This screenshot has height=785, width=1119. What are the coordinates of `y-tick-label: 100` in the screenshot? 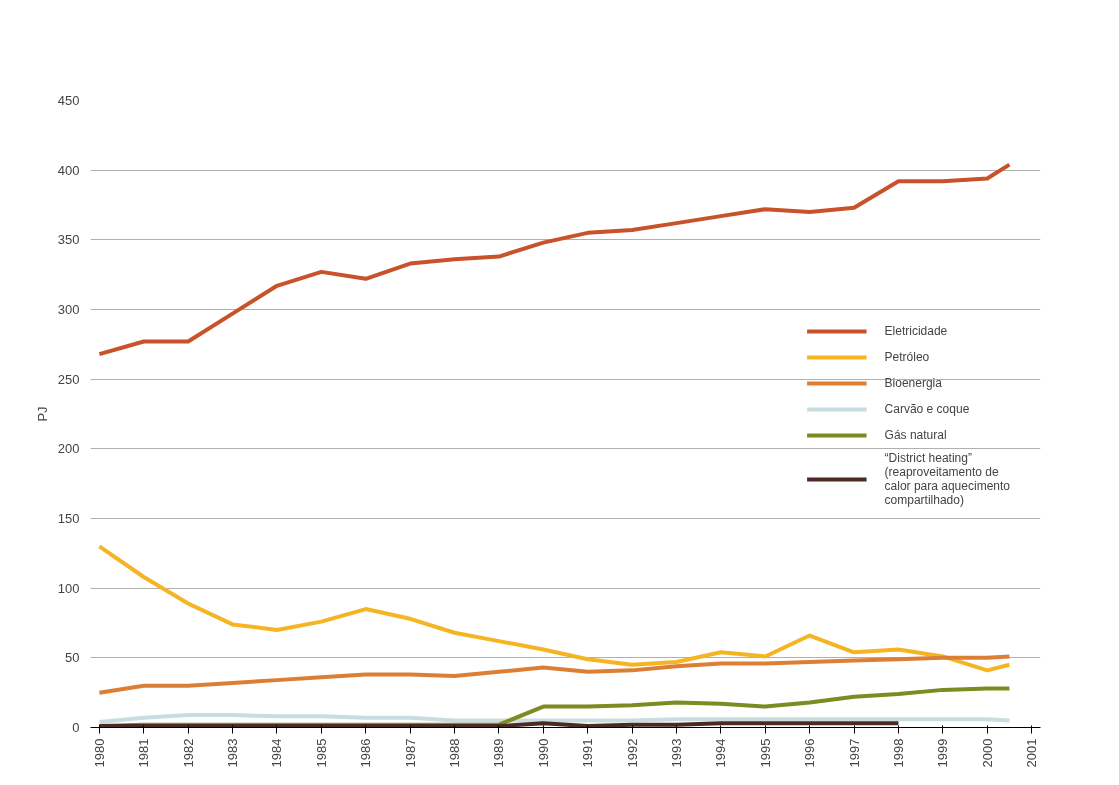 It's located at (68, 588).